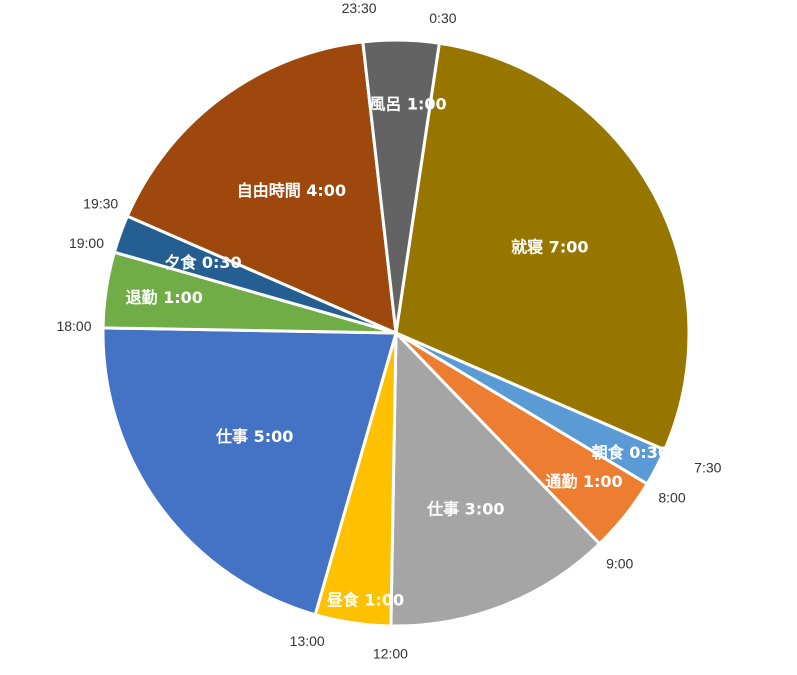  I want to click on slice-label: 昼食 1:00, so click(365, 599).